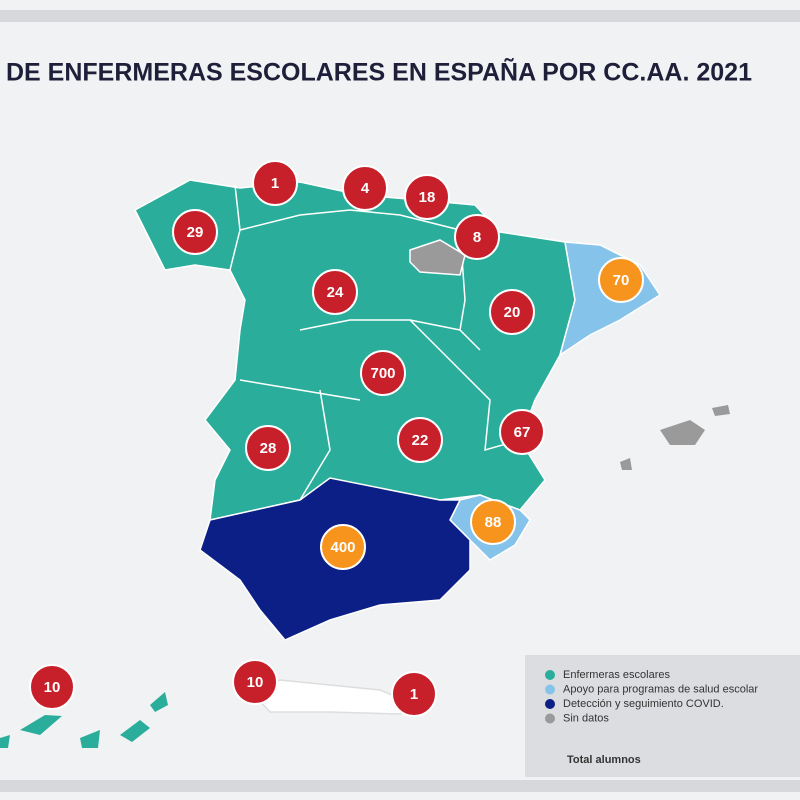 This screenshot has width=800, height=800. I want to click on badge: 24, so click(335, 292).